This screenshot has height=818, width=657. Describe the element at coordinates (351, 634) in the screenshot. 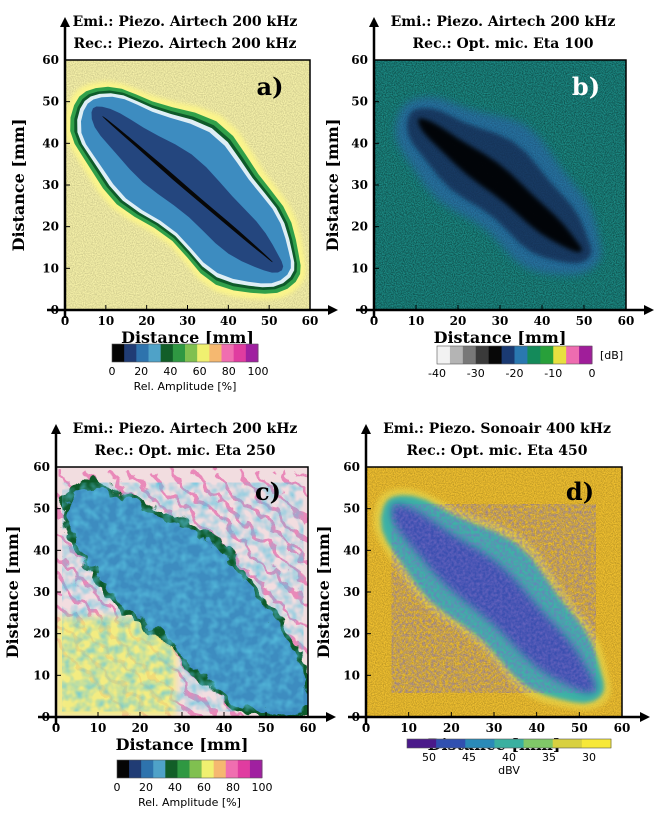

I see `y-tick-label: 20` at that location.